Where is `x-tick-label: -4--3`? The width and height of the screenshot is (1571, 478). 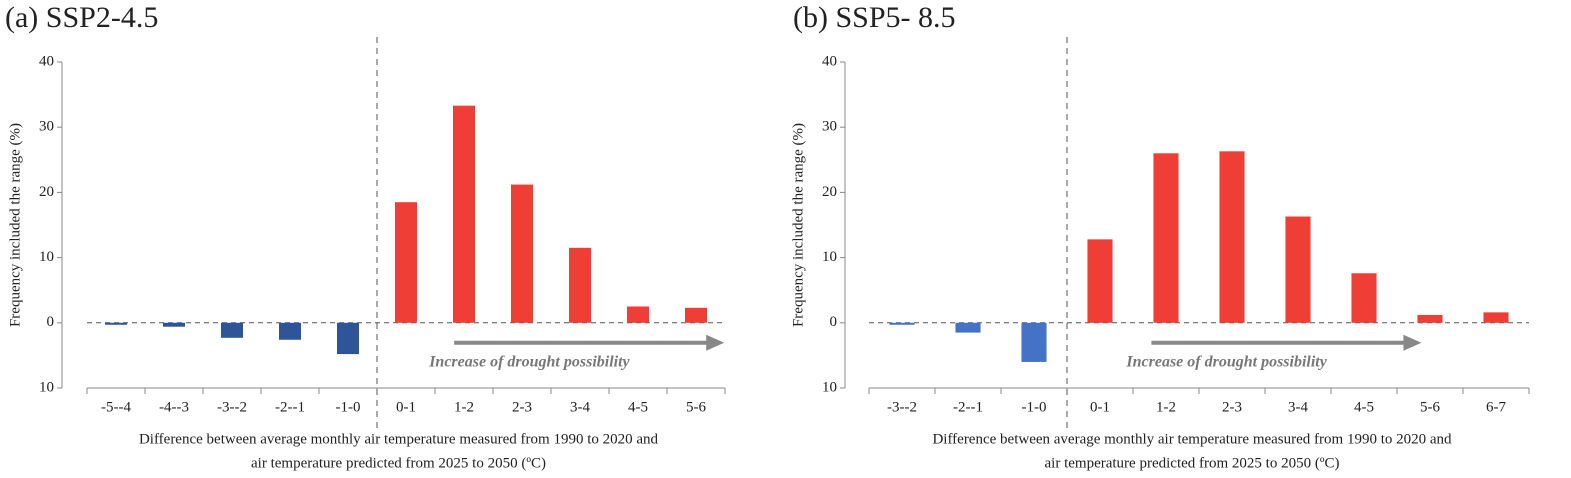
x-tick-label: -4--3 is located at coordinates (174, 407).